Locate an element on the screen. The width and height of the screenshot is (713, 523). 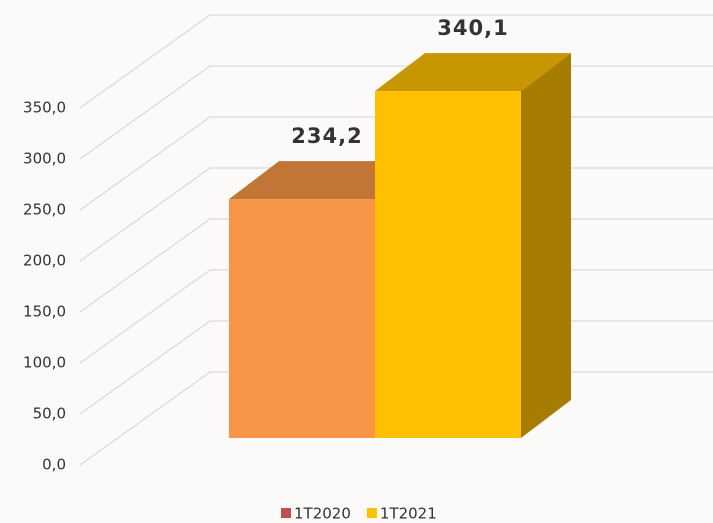
y-tick-label: 300,0 is located at coordinates (44, 159).